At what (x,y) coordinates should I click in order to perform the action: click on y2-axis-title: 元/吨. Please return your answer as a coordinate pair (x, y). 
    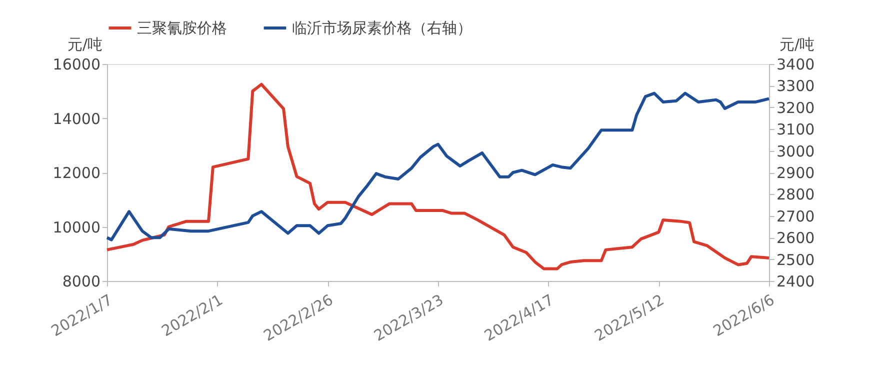
    Looking at the image, I should click on (796, 45).